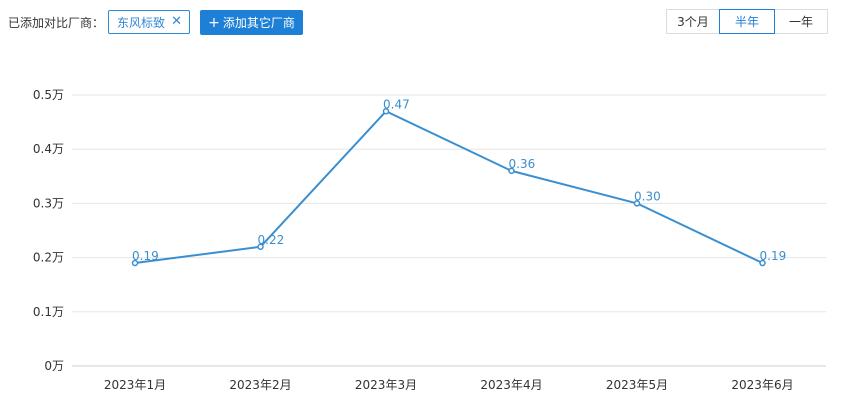 The image size is (852, 408). What do you see at coordinates (54, 366) in the screenshot?
I see `y-tick-label: 0万` at bounding box center [54, 366].